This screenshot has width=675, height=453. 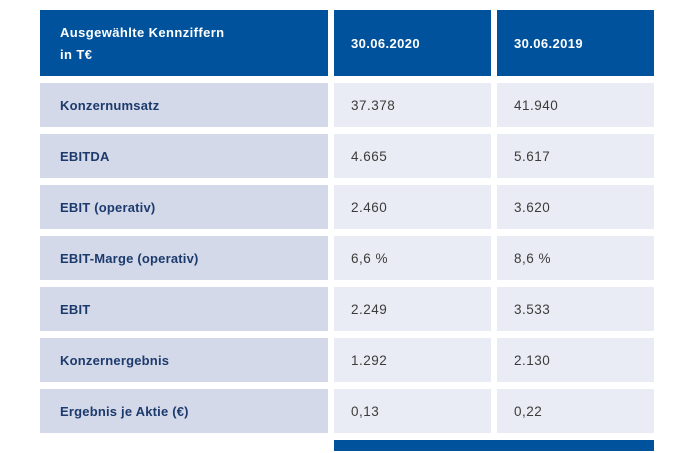 What do you see at coordinates (494, 445) in the screenshot?
I see `table-bottom-bar` at bounding box center [494, 445].